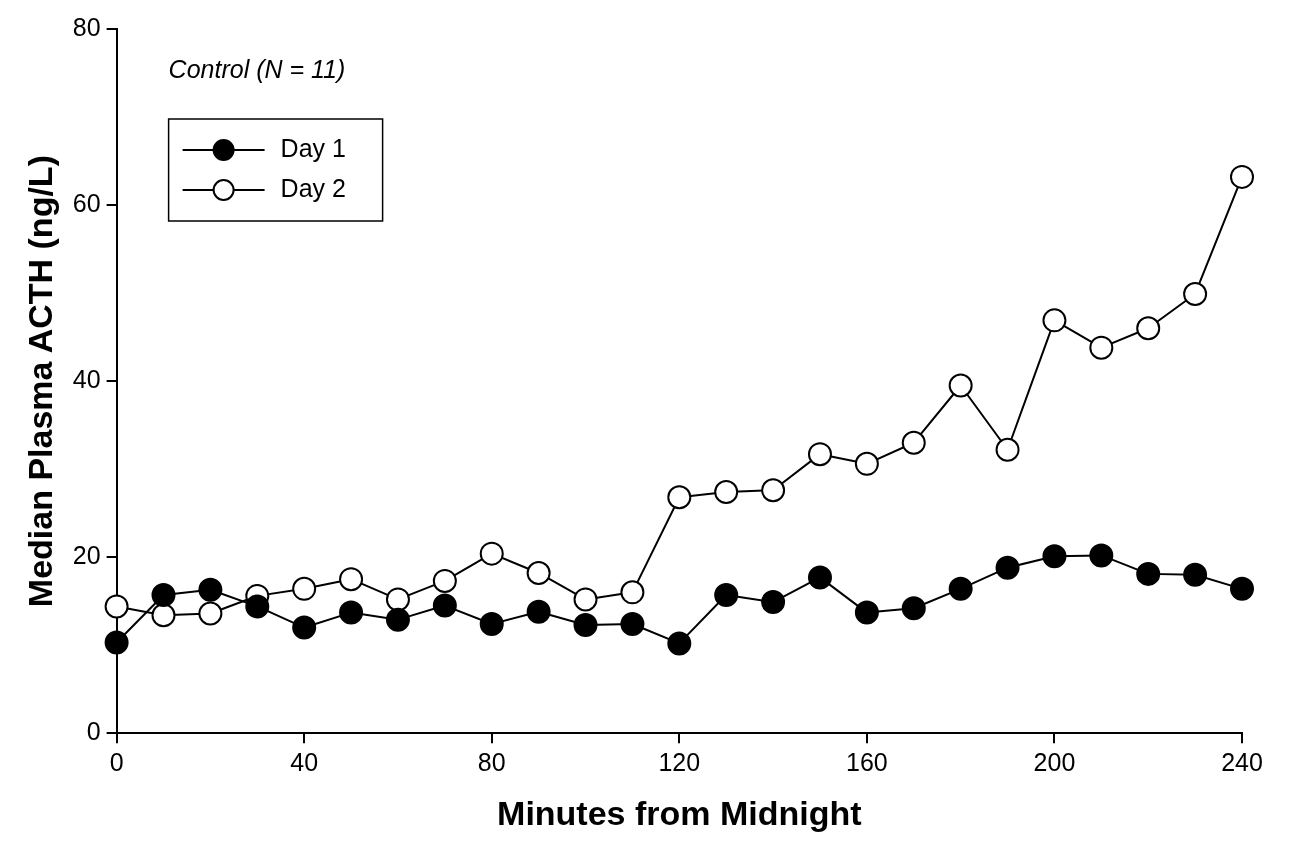  I want to click on x-tick-label: 160, so click(867, 762).